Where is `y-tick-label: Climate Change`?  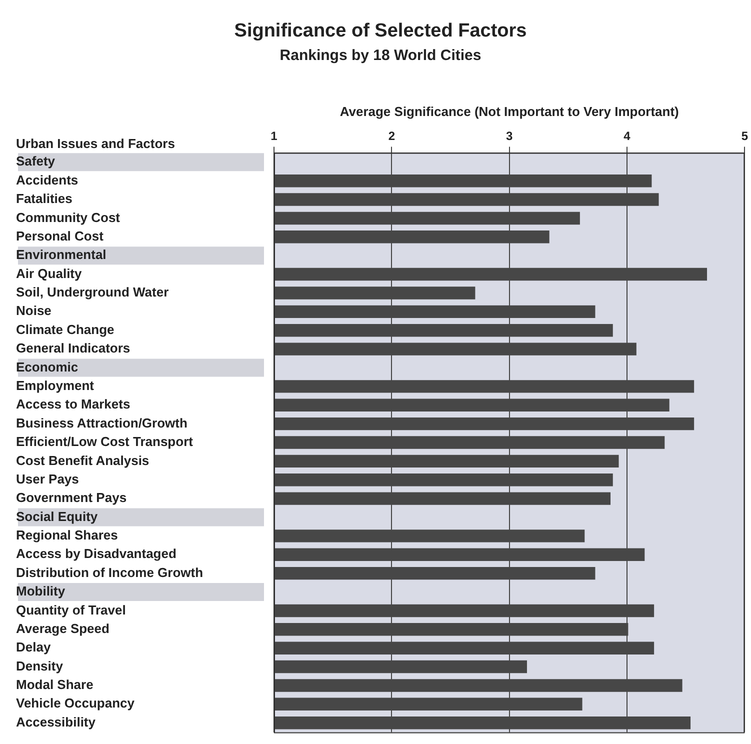
y-tick-label: Climate Change is located at coordinates (65, 329).